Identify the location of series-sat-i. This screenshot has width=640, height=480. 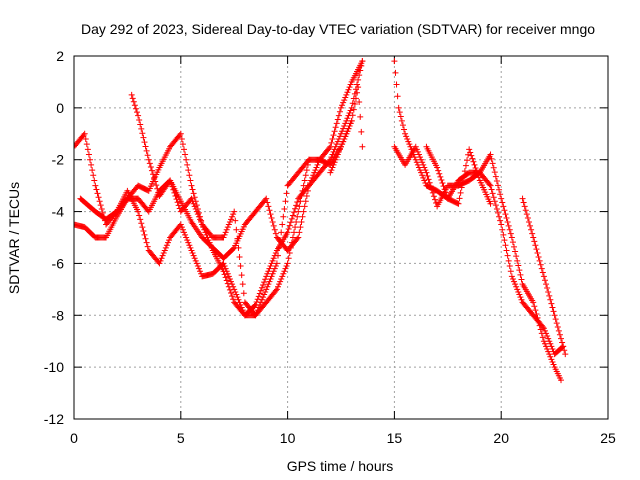
(346, 130).